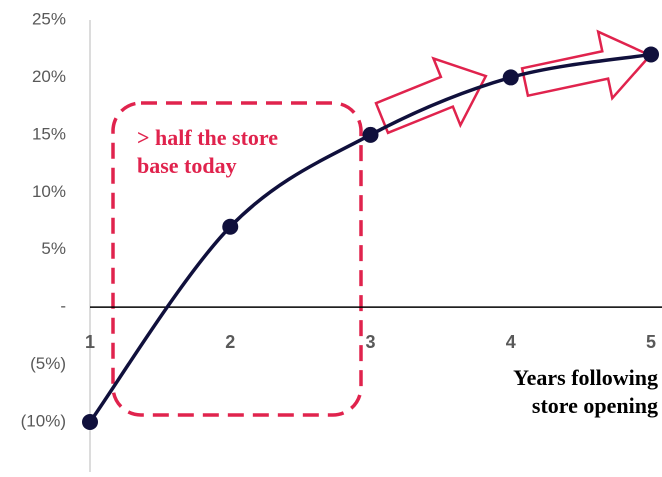  What do you see at coordinates (187, 165) in the screenshot?
I see `annotation: base today` at bounding box center [187, 165].